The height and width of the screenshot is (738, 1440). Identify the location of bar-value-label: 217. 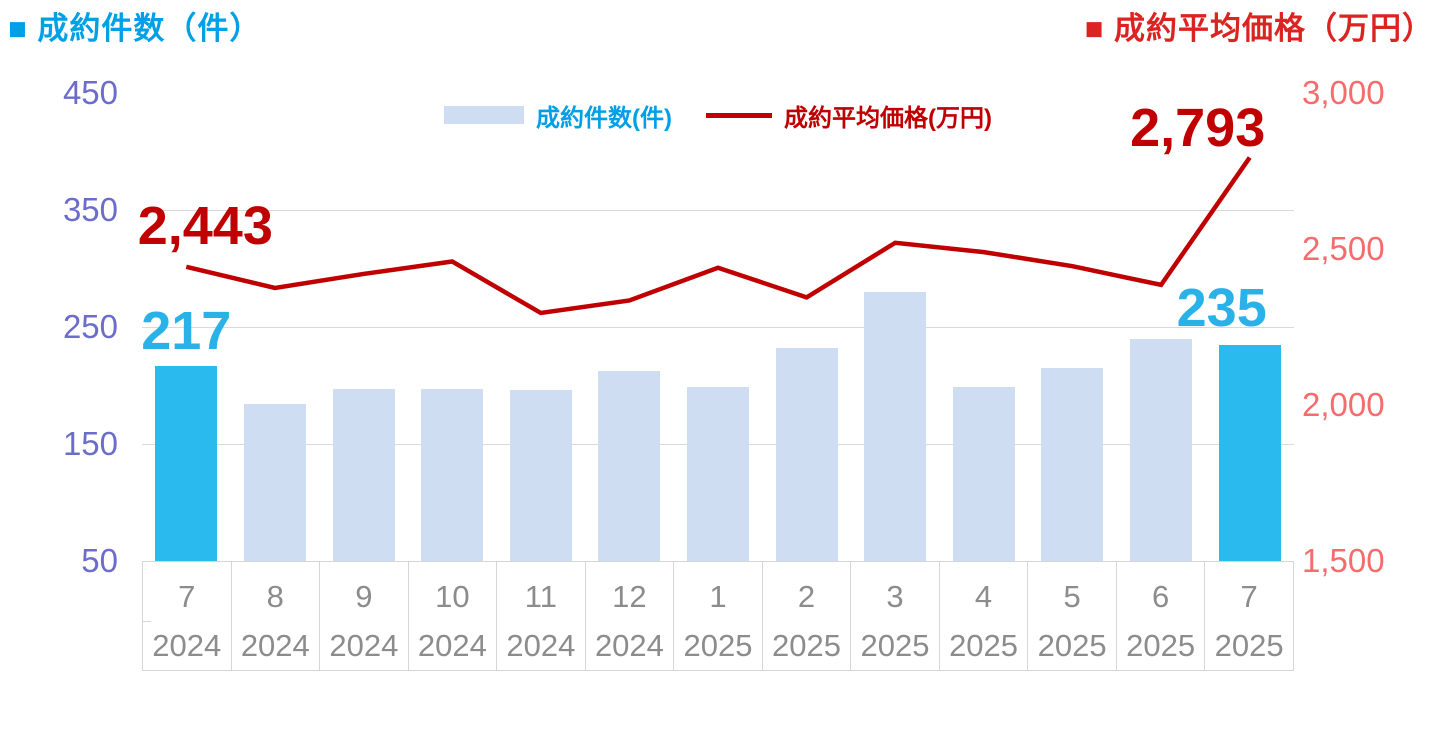
(186, 330).